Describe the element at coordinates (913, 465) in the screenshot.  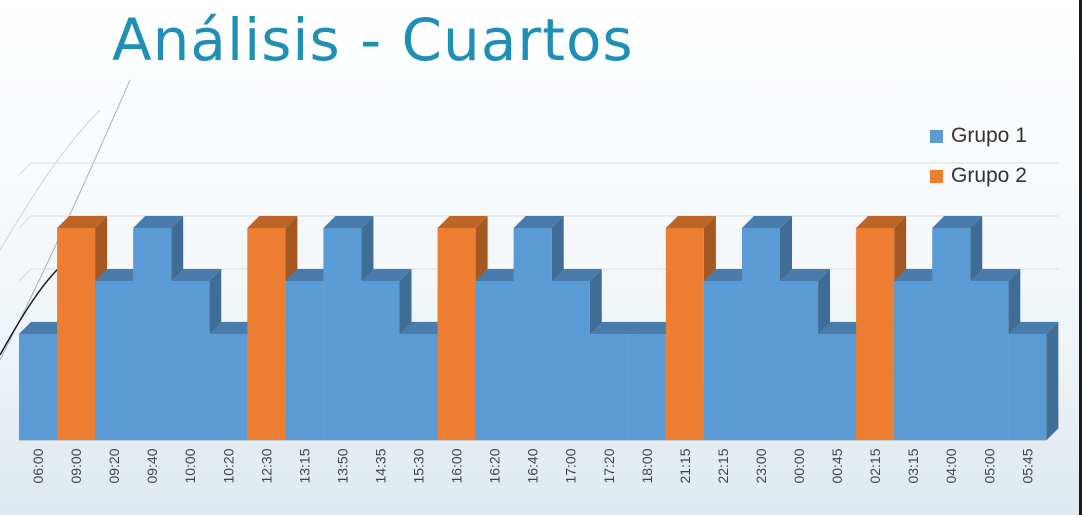
I see `x-tick-label: 03:15` at that location.